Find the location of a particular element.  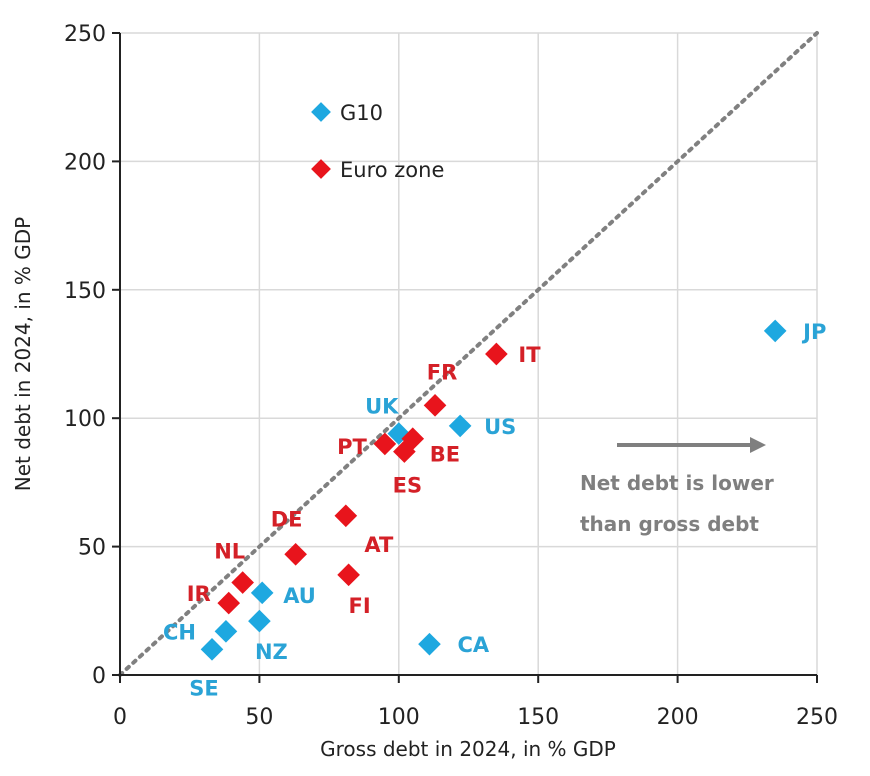

point-marker-de is located at coordinates (295, 554).